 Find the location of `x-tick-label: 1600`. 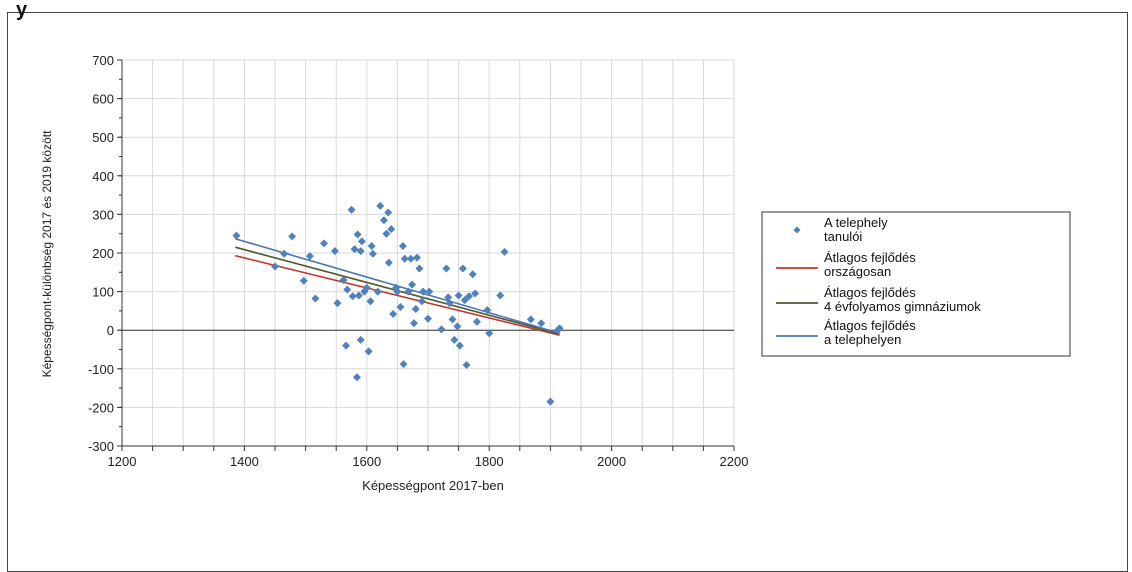

x-tick-label: 1600 is located at coordinates (366, 461).